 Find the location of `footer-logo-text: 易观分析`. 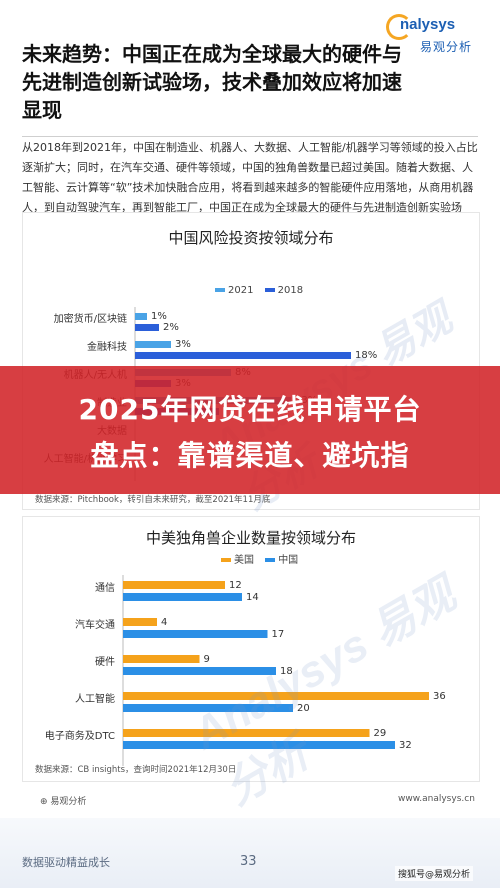

footer-logo-text: 易观分析 is located at coordinates (68, 802).